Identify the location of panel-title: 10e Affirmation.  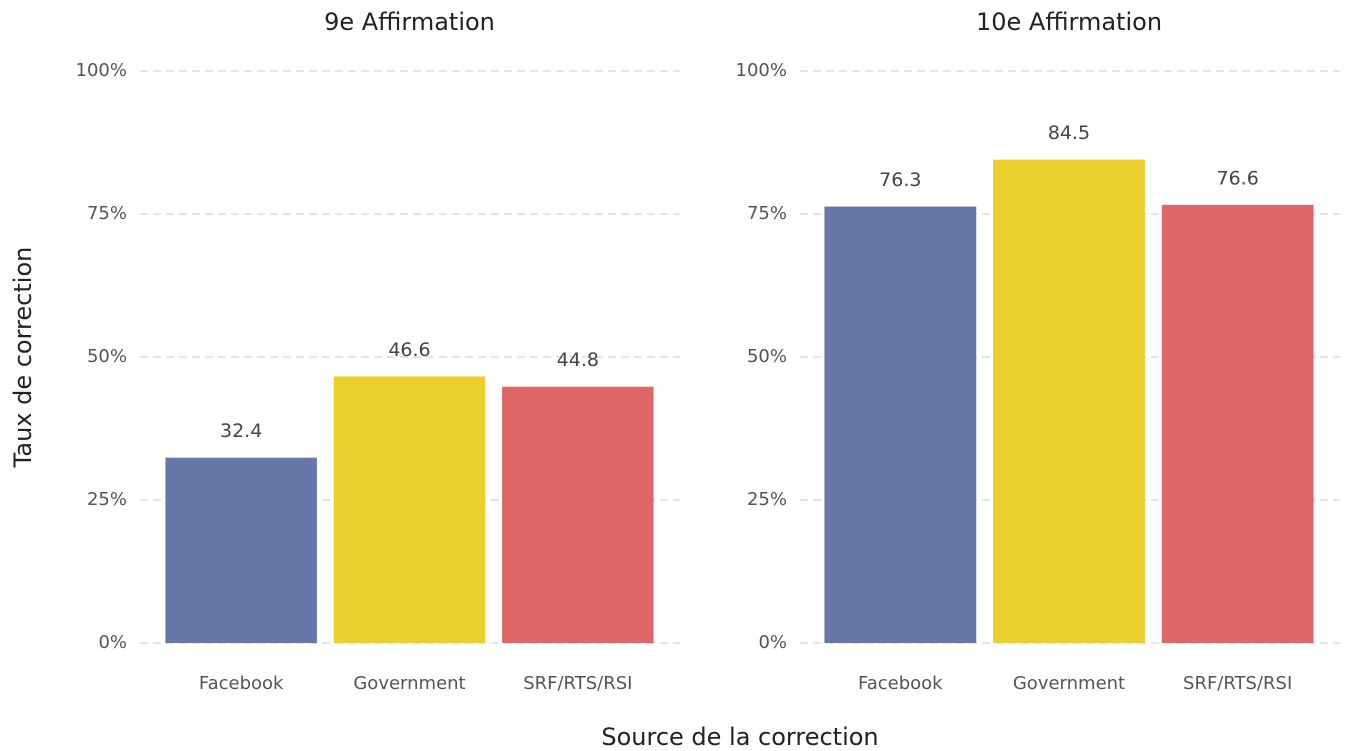
(1069, 22).